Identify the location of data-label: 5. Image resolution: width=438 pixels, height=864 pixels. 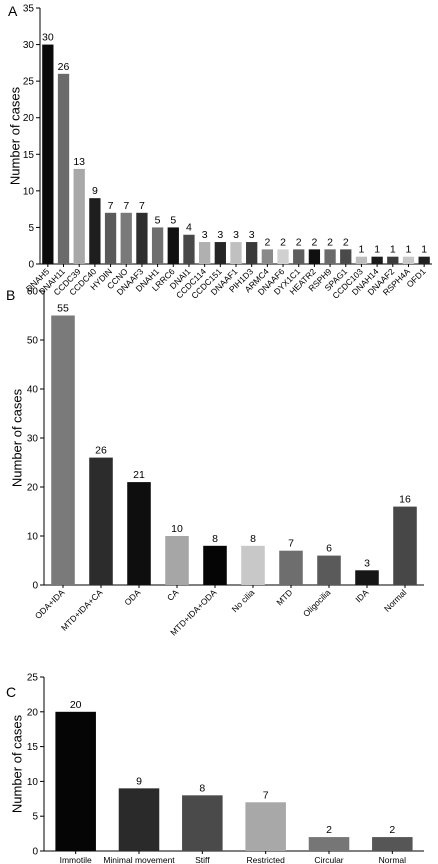
(173, 220).